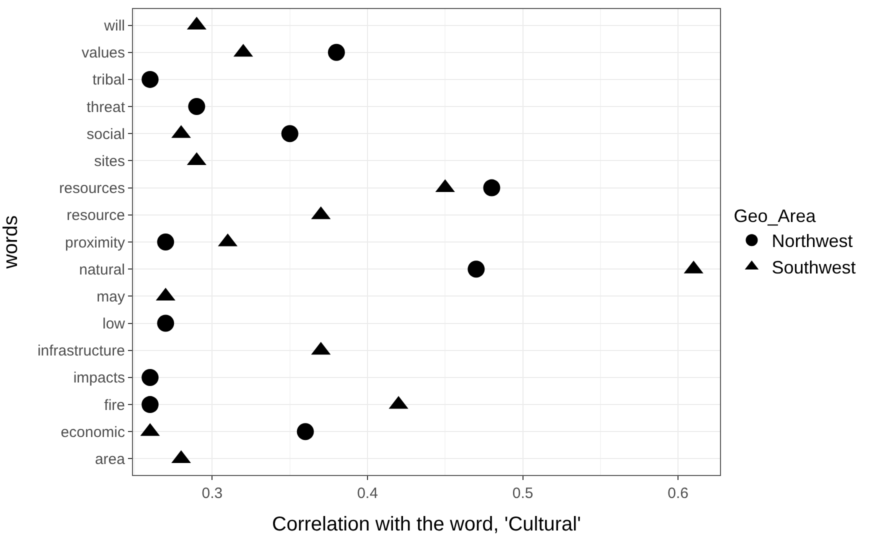  I want to click on y-tick-label: tribal, so click(108, 80).